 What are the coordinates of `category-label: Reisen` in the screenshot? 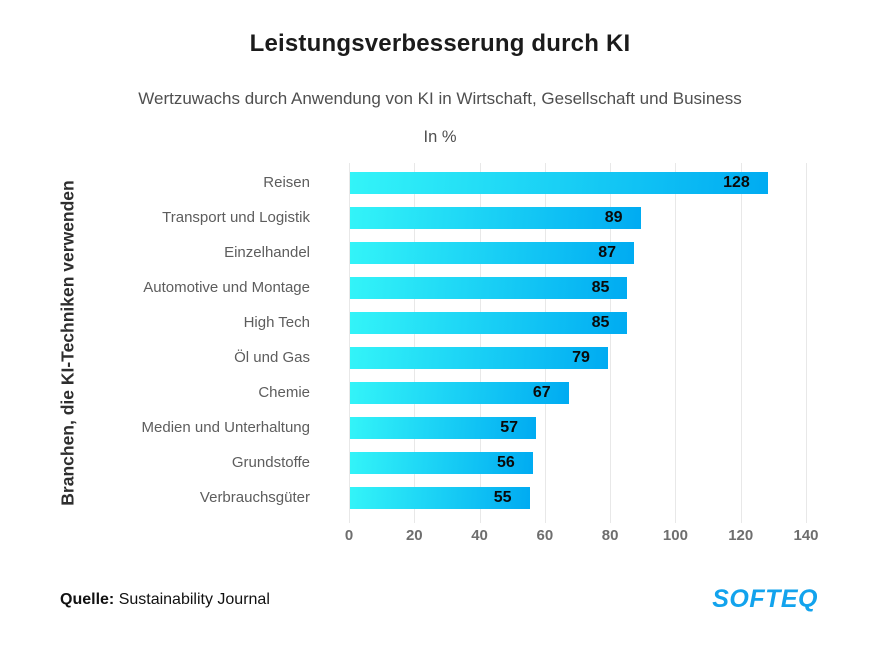 It's located at (286, 182).